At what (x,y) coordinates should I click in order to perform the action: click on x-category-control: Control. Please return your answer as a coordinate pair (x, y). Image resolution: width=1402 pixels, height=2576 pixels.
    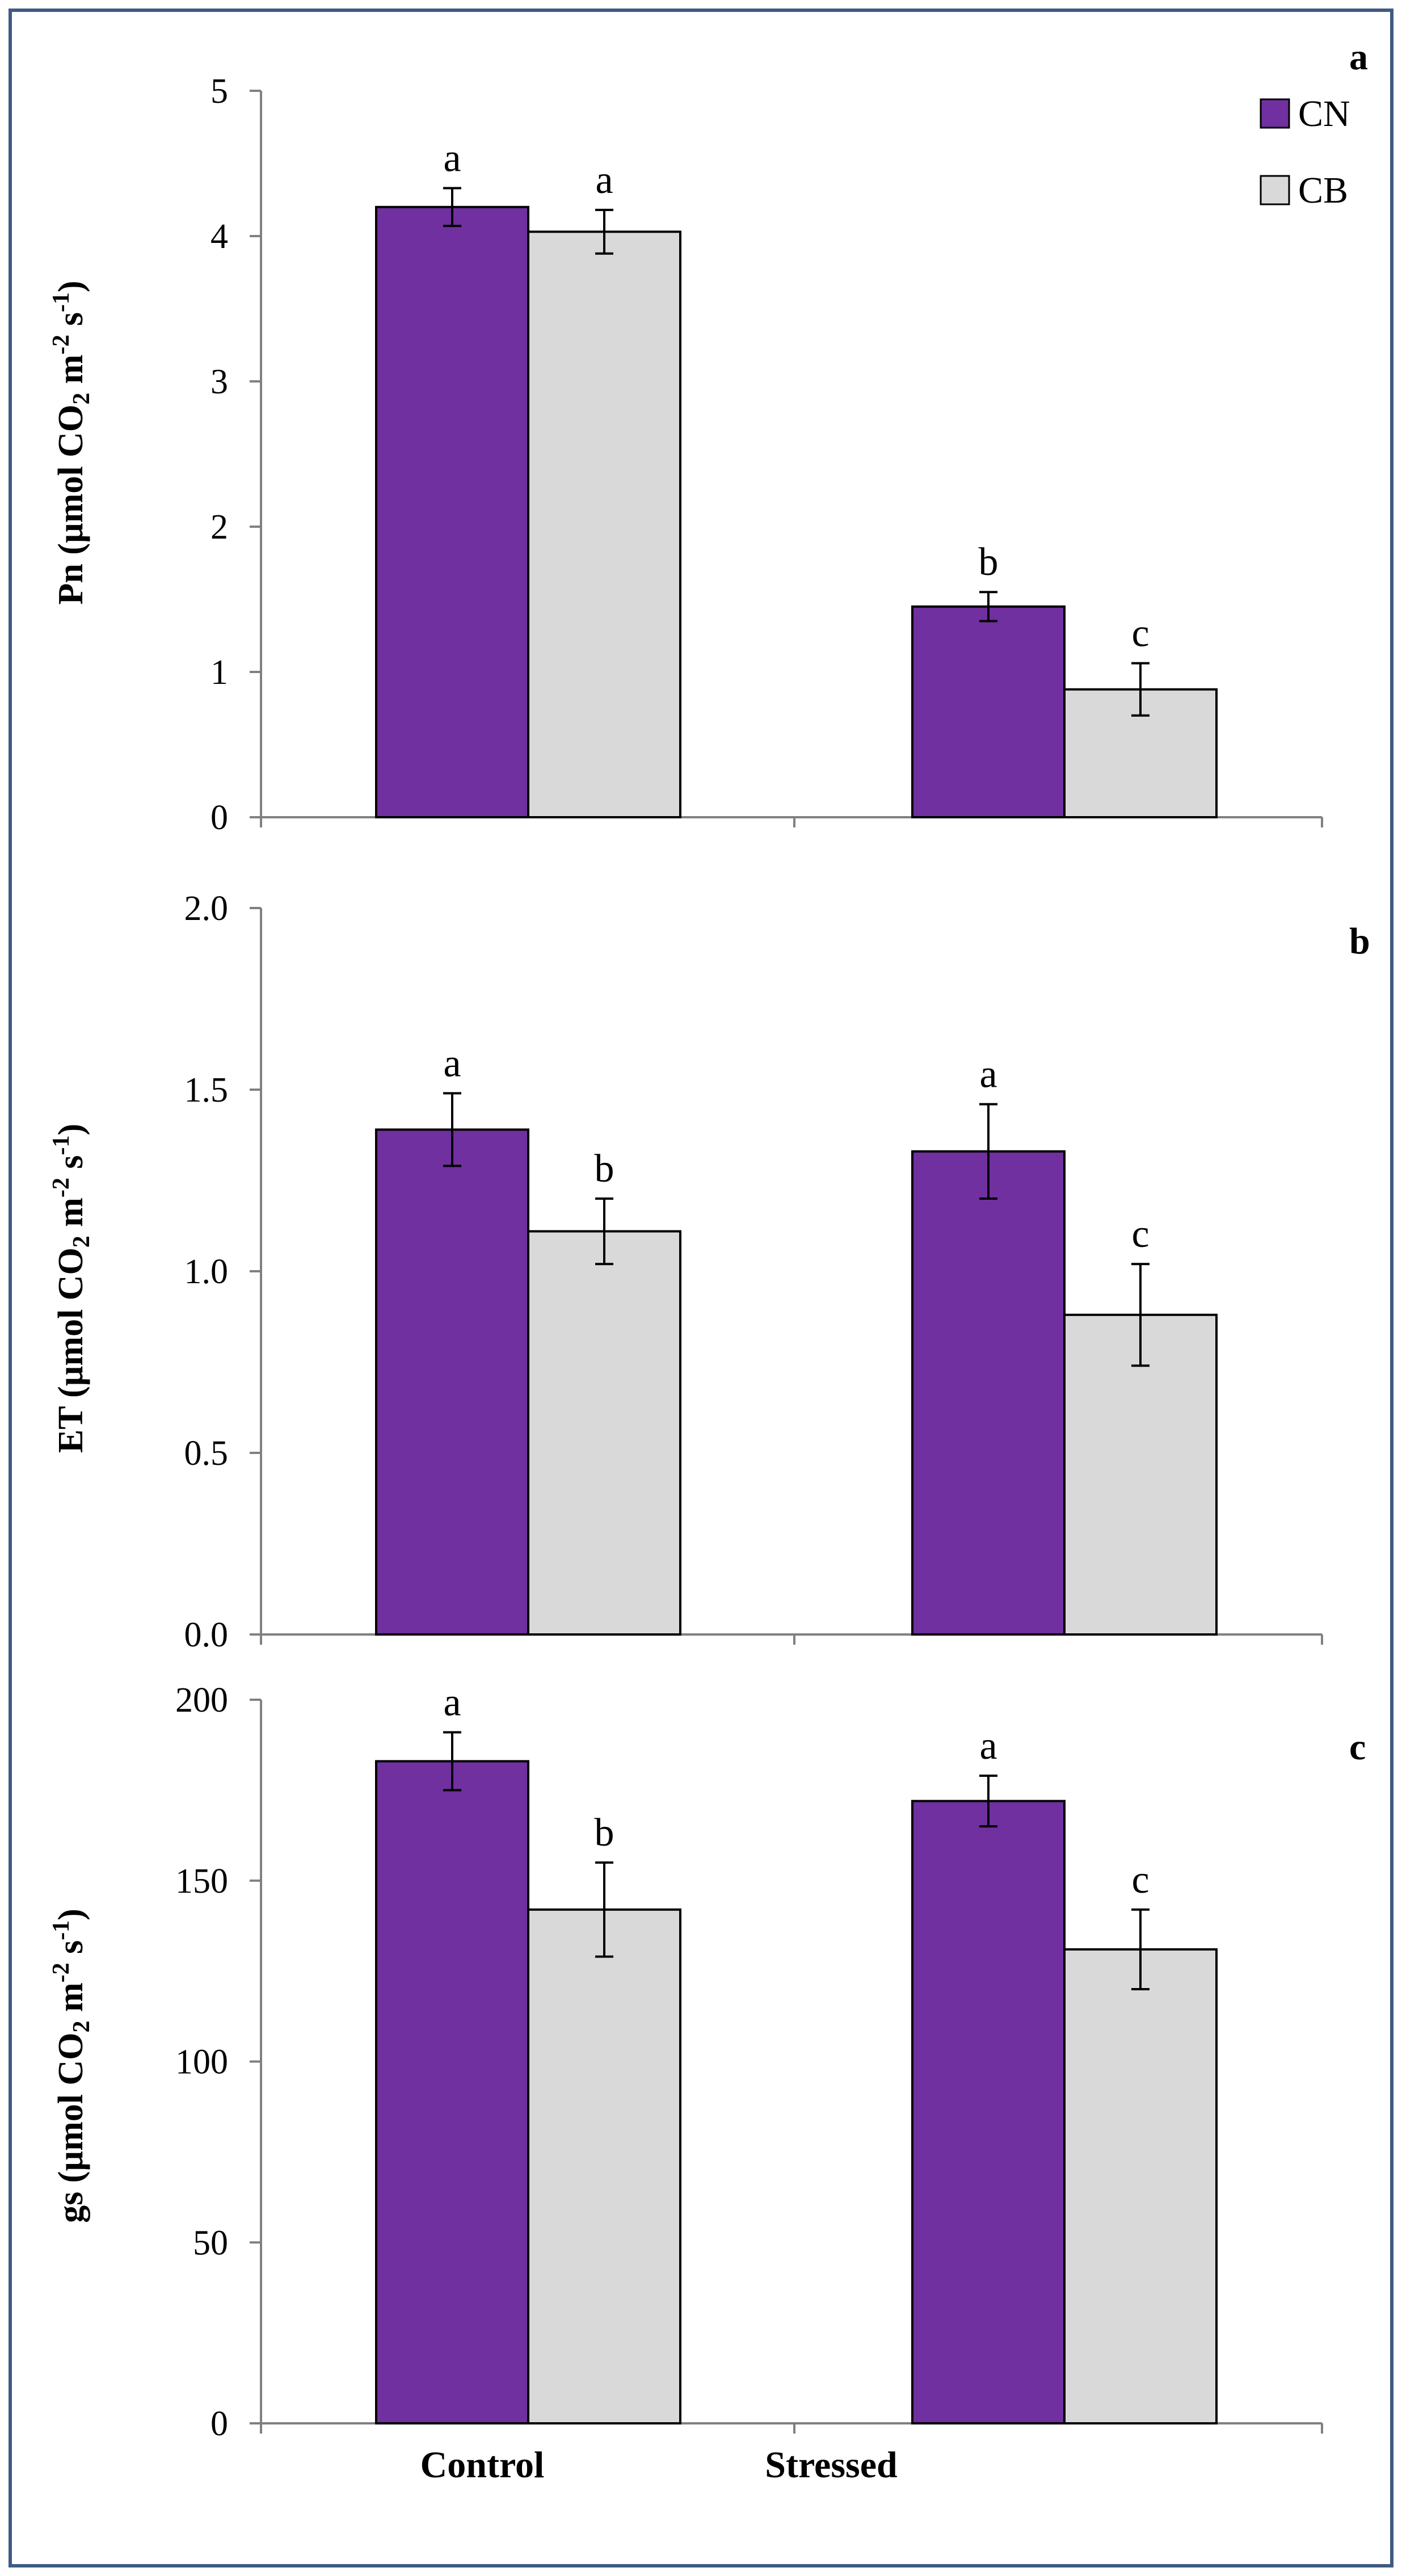
    Looking at the image, I should click on (483, 2465).